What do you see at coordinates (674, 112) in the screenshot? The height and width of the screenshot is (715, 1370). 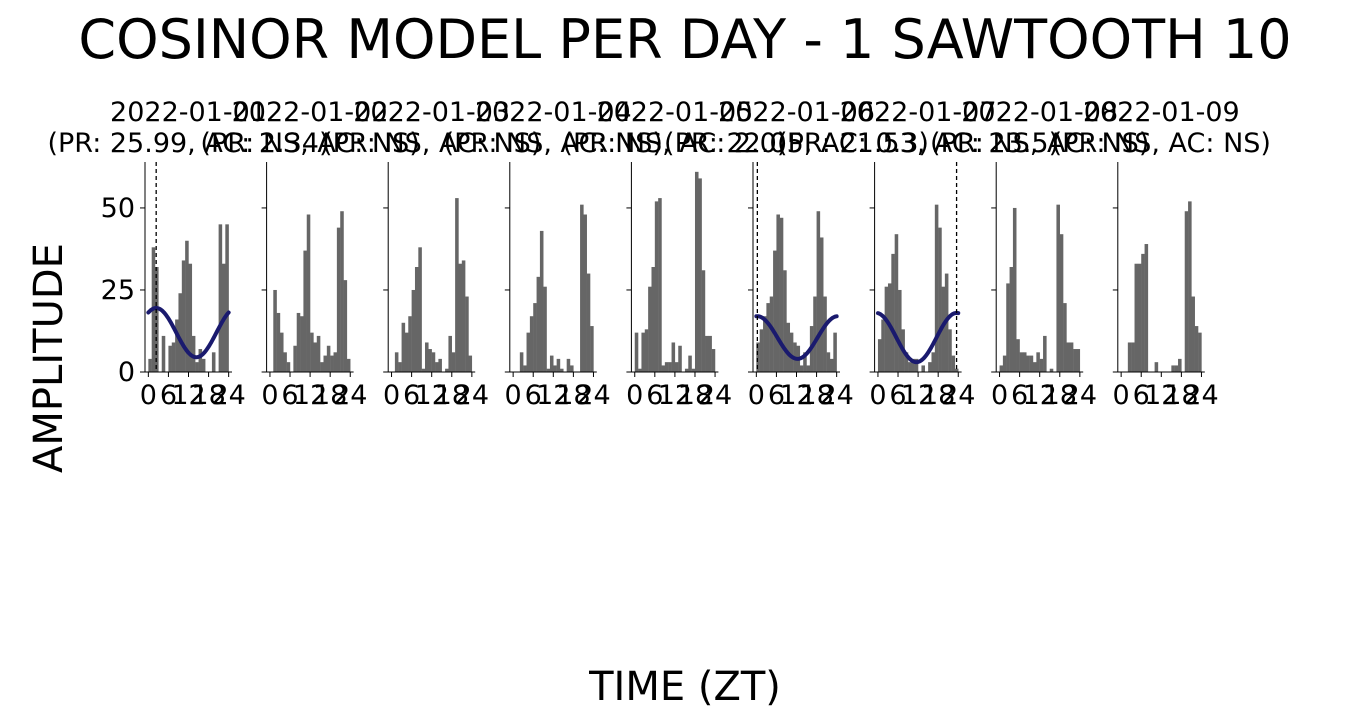 I see `panel-date-title: 2022-01-05` at bounding box center [674, 112].